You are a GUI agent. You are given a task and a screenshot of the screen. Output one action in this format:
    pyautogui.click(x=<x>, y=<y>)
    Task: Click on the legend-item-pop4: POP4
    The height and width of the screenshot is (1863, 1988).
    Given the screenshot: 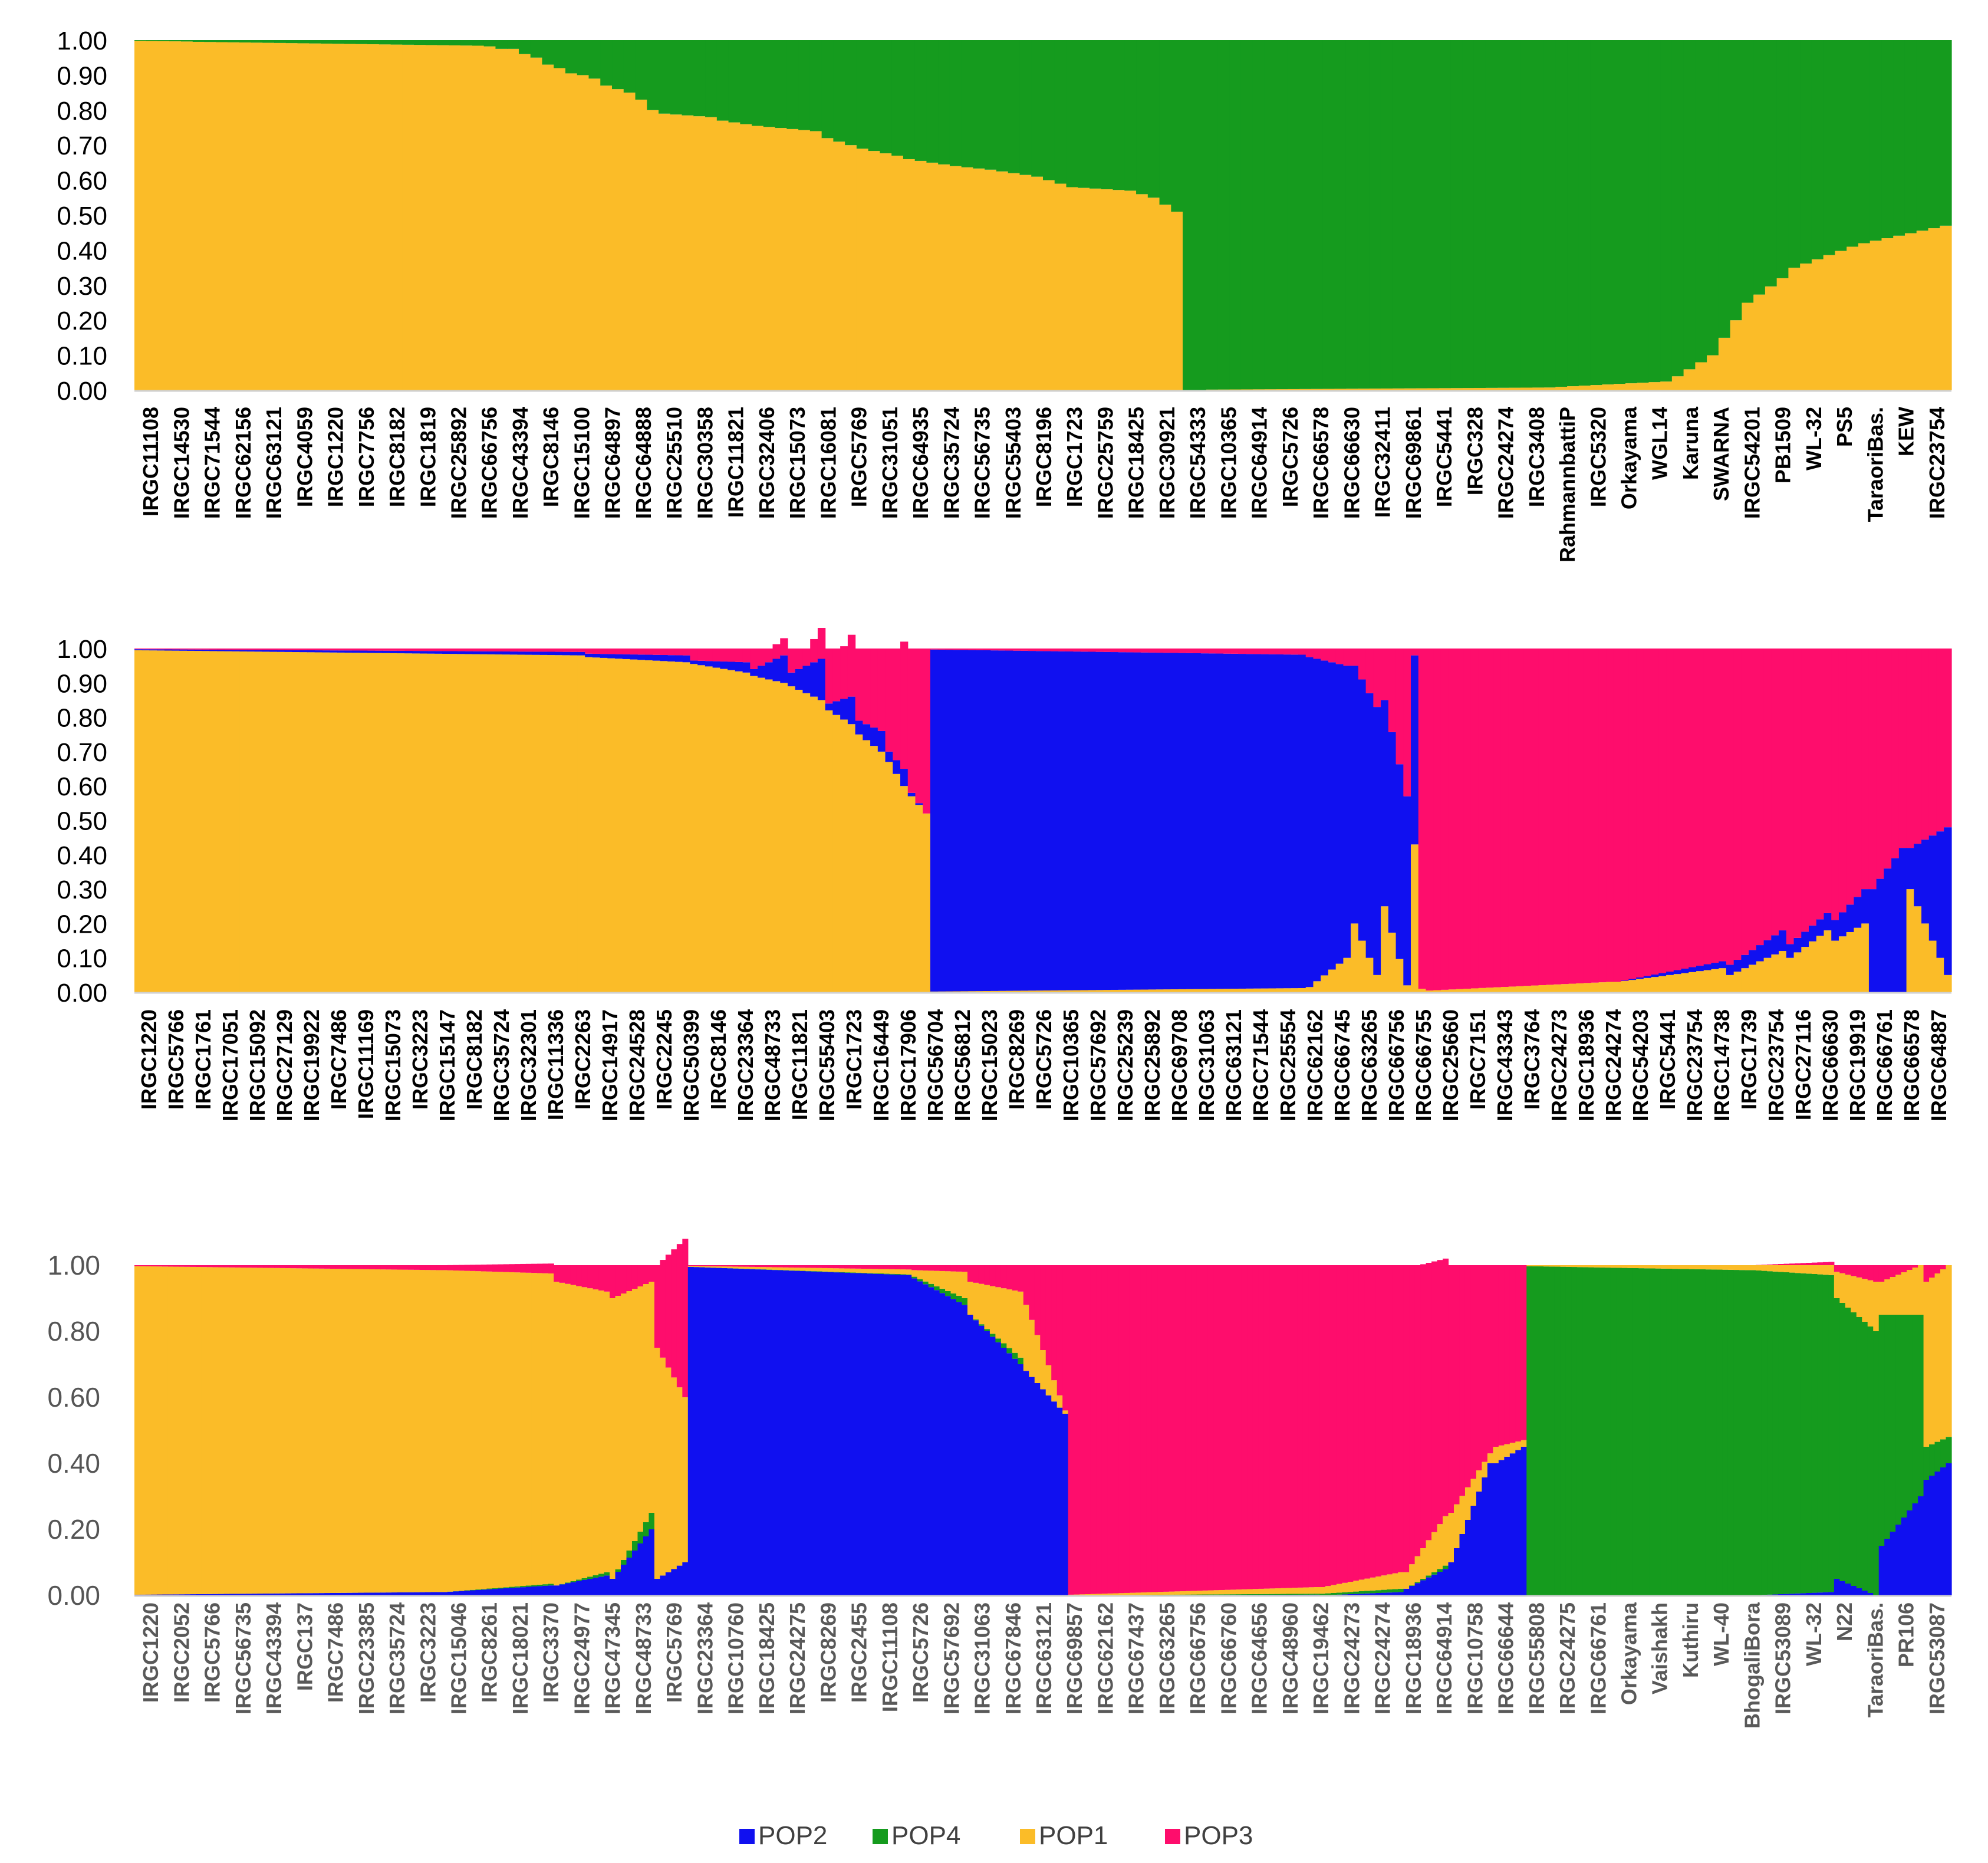 What is the action you would take?
    pyautogui.click(x=916, y=1835)
    